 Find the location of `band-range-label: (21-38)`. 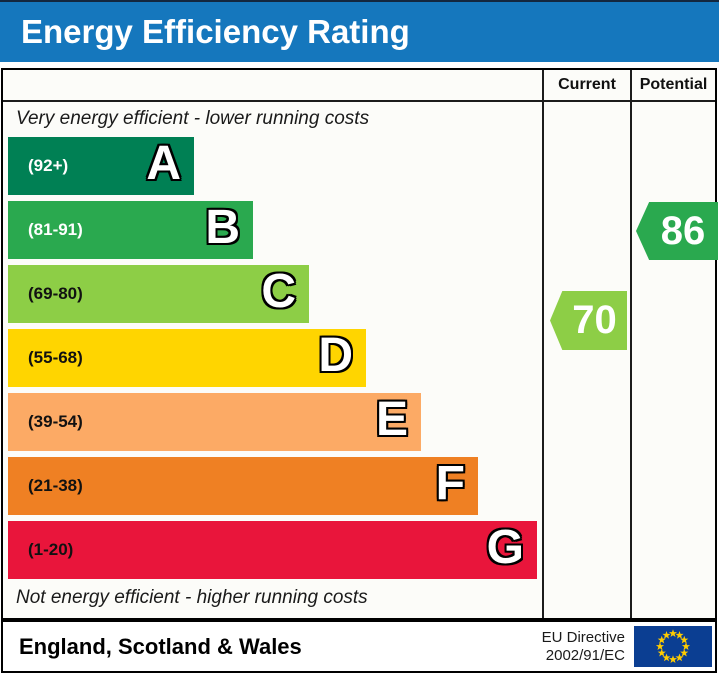

band-range-label: (21-38) is located at coordinates (55, 485).